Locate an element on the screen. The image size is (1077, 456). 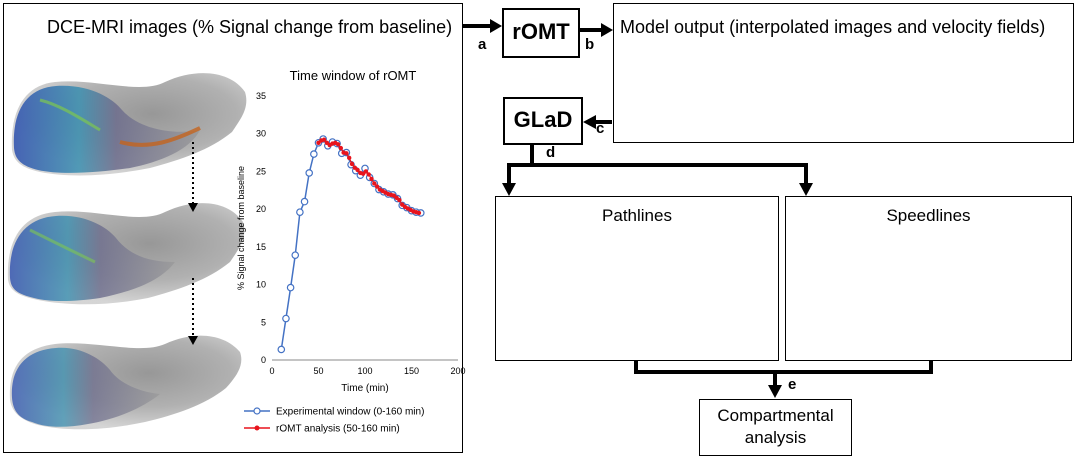
romt-label: rOMT is located at coordinates (541, 31).